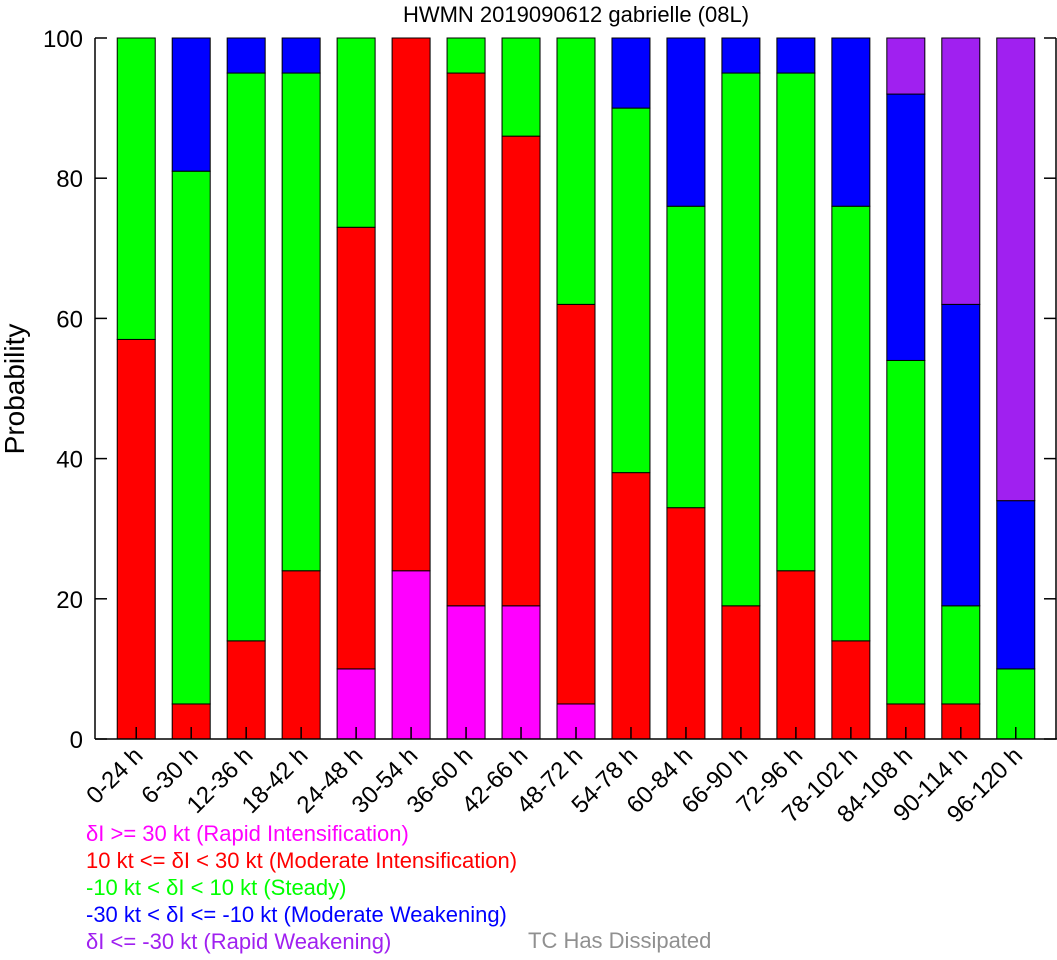 The image size is (1057, 960). Describe the element at coordinates (686, 357) in the screenshot. I see `bar-60-84-h-steady` at that location.